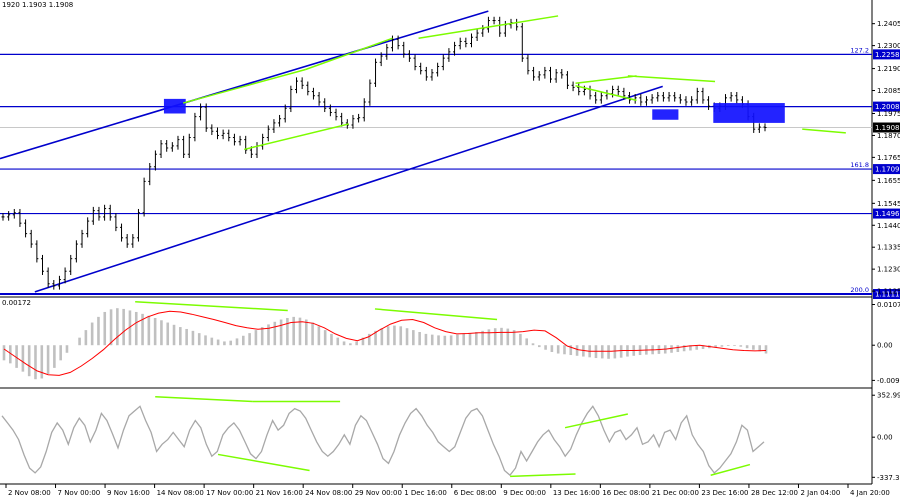  I want to click on cci-panel, so click(383, 437).